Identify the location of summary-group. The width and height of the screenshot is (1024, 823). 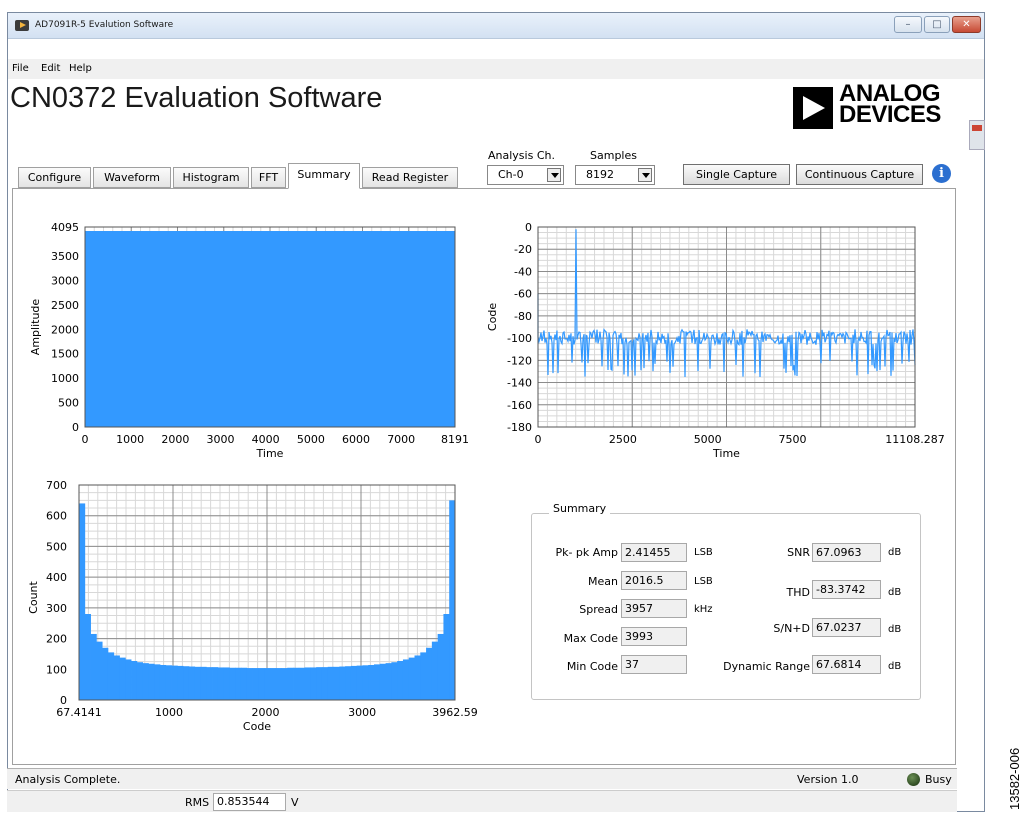
(726, 606).